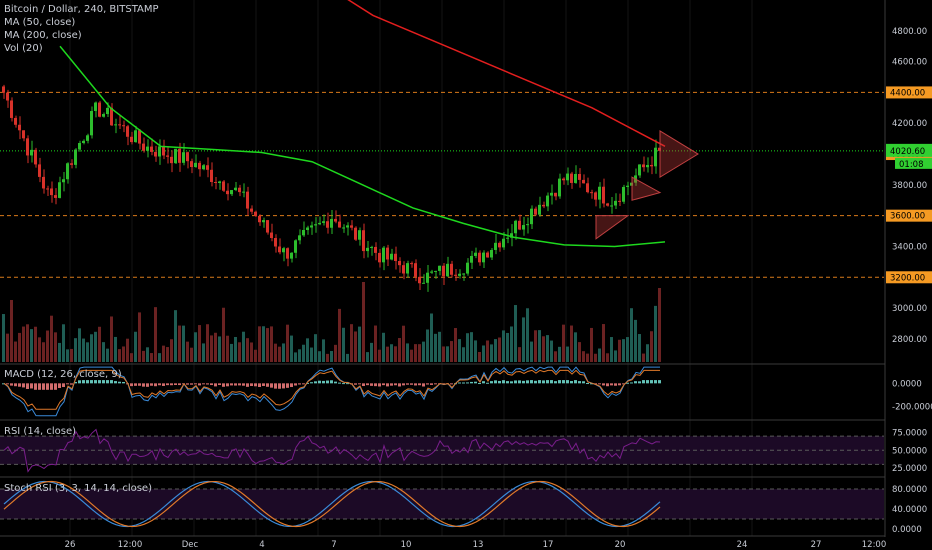  What do you see at coordinates (43, 35) in the screenshot?
I see `ma200-legend: MA (200, close)` at bounding box center [43, 35].